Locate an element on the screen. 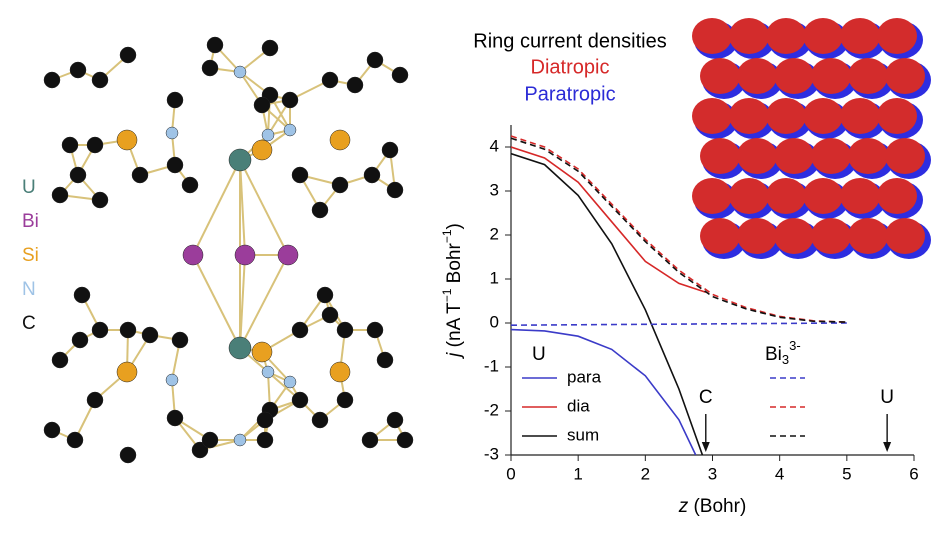 The image size is (949, 541). x-tick-label: 2 is located at coordinates (645, 473).